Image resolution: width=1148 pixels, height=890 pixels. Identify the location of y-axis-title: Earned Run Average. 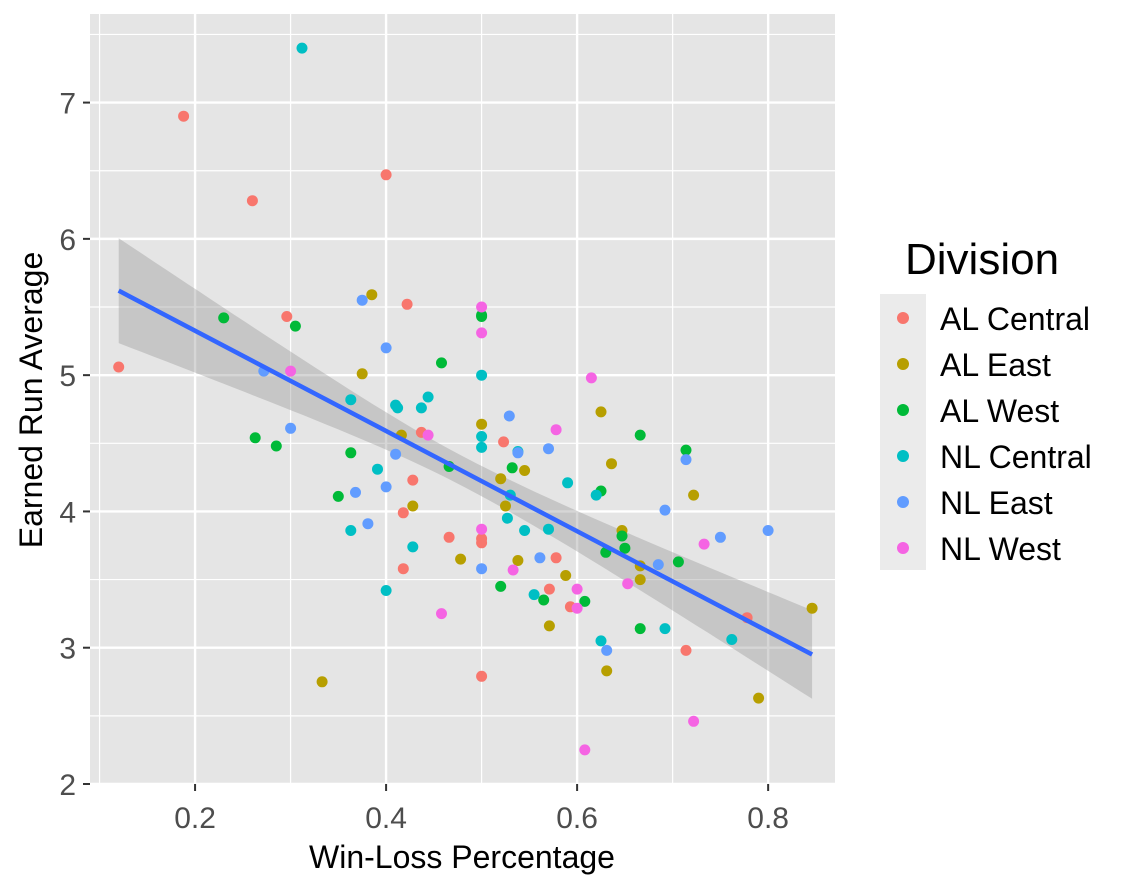
(31, 400).